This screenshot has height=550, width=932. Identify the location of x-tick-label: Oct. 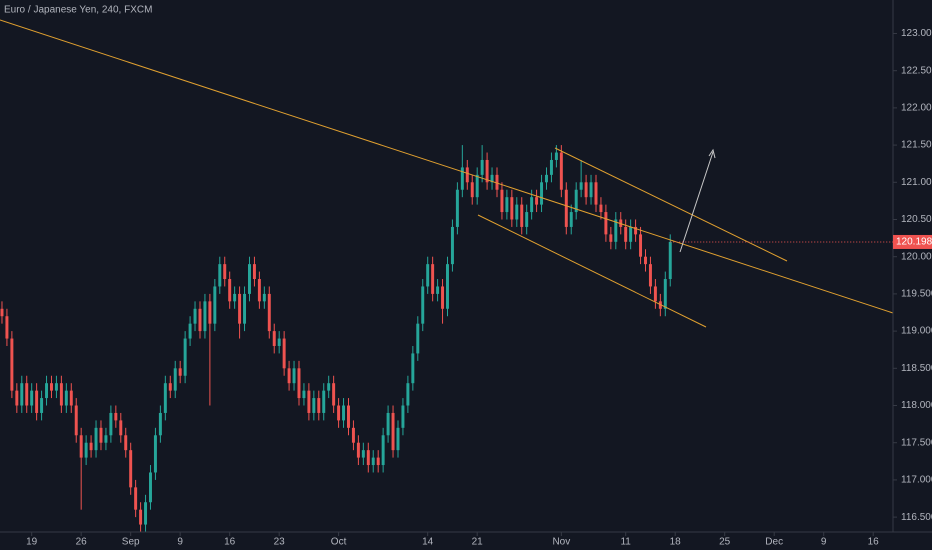
(339, 542).